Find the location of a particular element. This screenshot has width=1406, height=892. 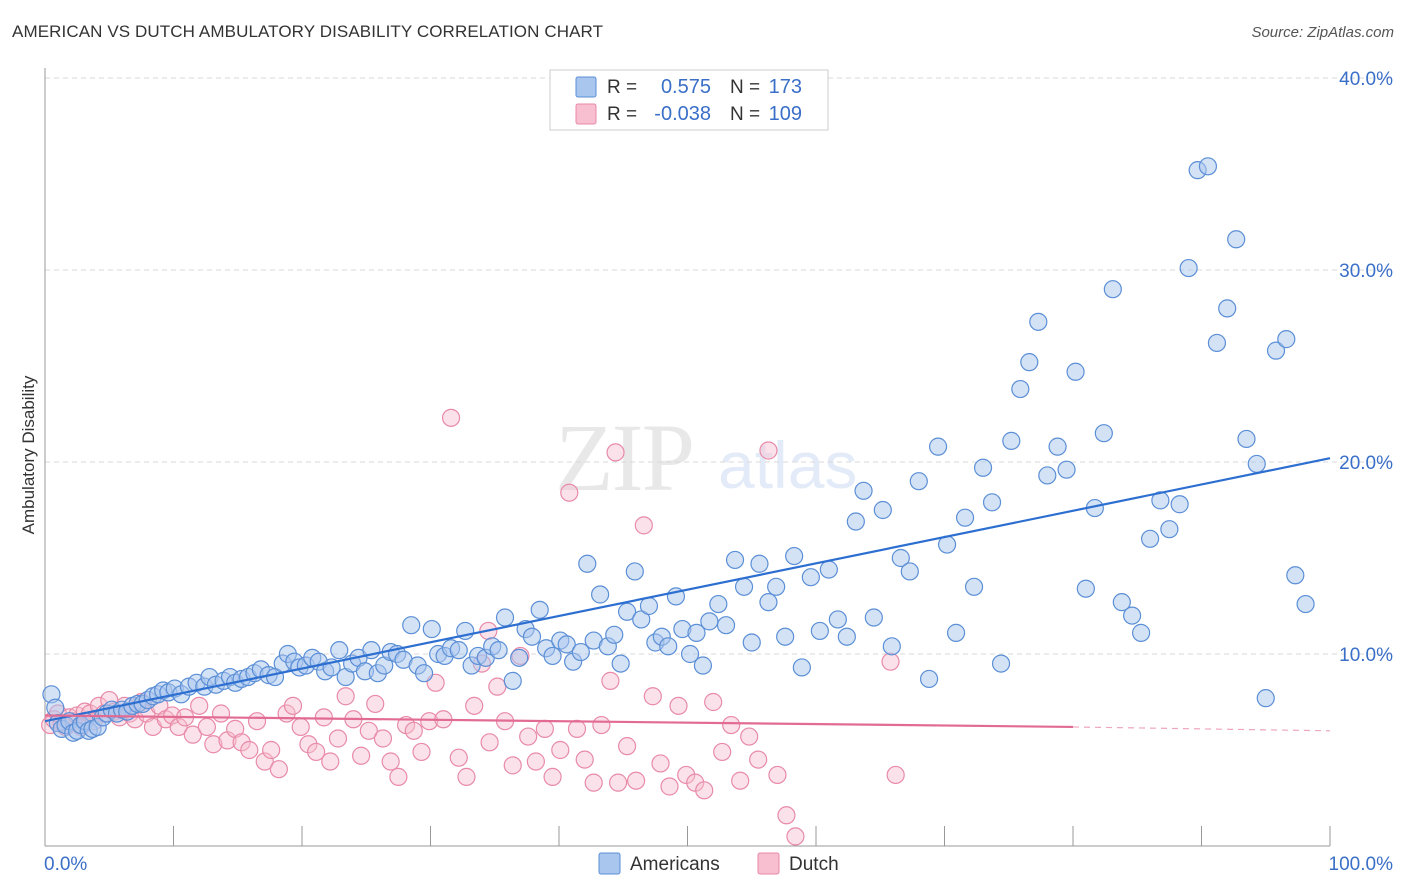

stats-dutch-n-value: 109 is located at coordinates (785, 114).